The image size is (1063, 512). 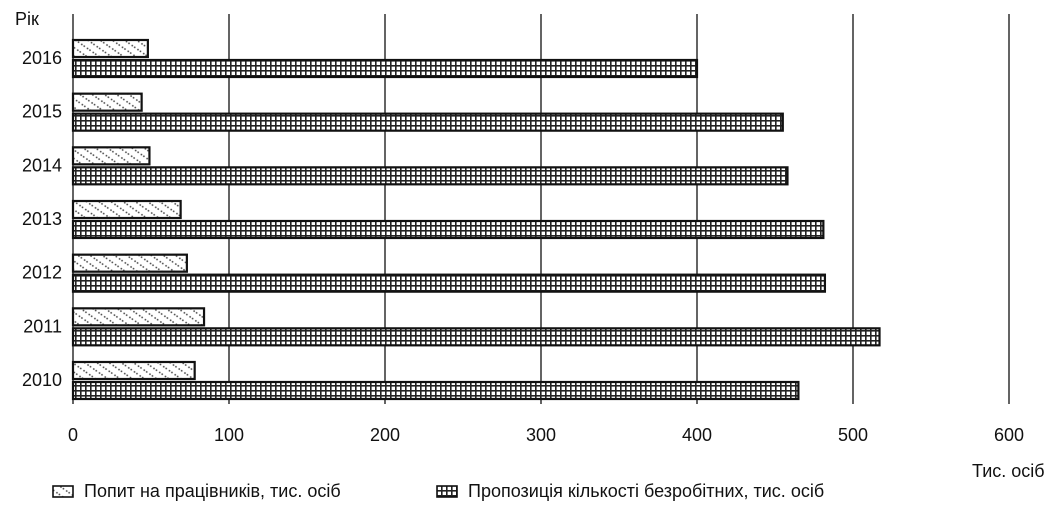 What do you see at coordinates (435, 390) in the screenshot?
I see `bar-supply-2010` at bounding box center [435, 390].